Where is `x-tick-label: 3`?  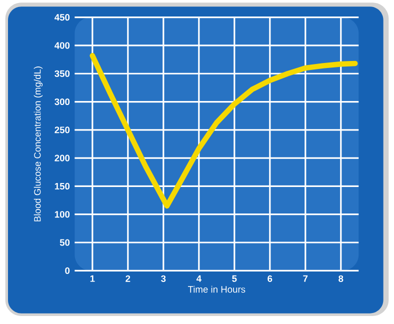 x-tick-label: 3 is located at coordinates (163, 278).